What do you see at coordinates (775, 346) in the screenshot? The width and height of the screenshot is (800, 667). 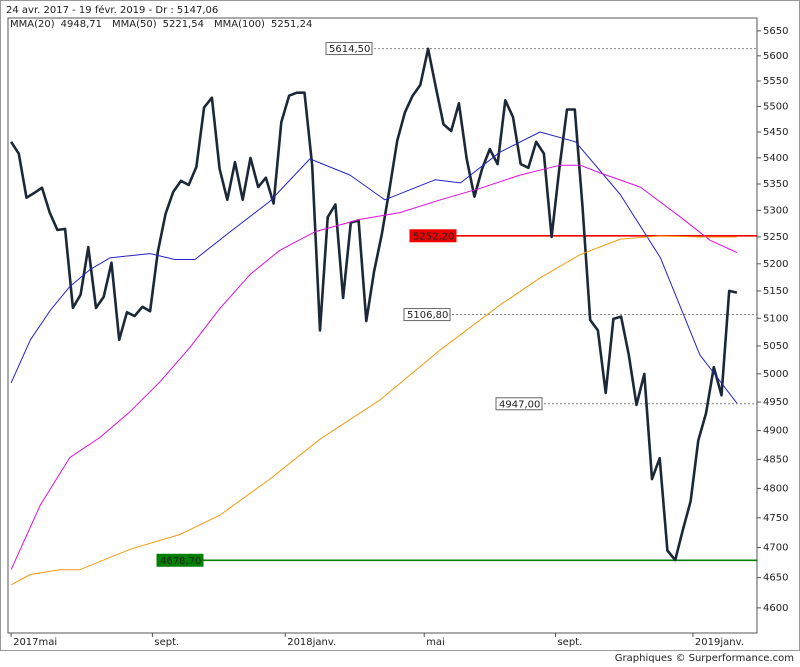 I see `y-tick-label: 5050` at bounding box center [775, 346].